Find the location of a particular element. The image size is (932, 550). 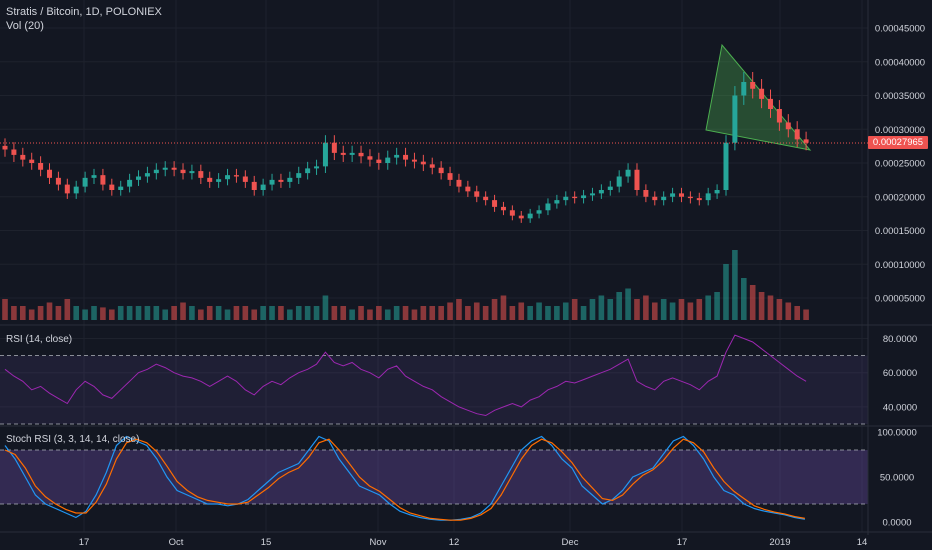

last-price-tag: 0.00027965 is located at coordinates (898, 142).